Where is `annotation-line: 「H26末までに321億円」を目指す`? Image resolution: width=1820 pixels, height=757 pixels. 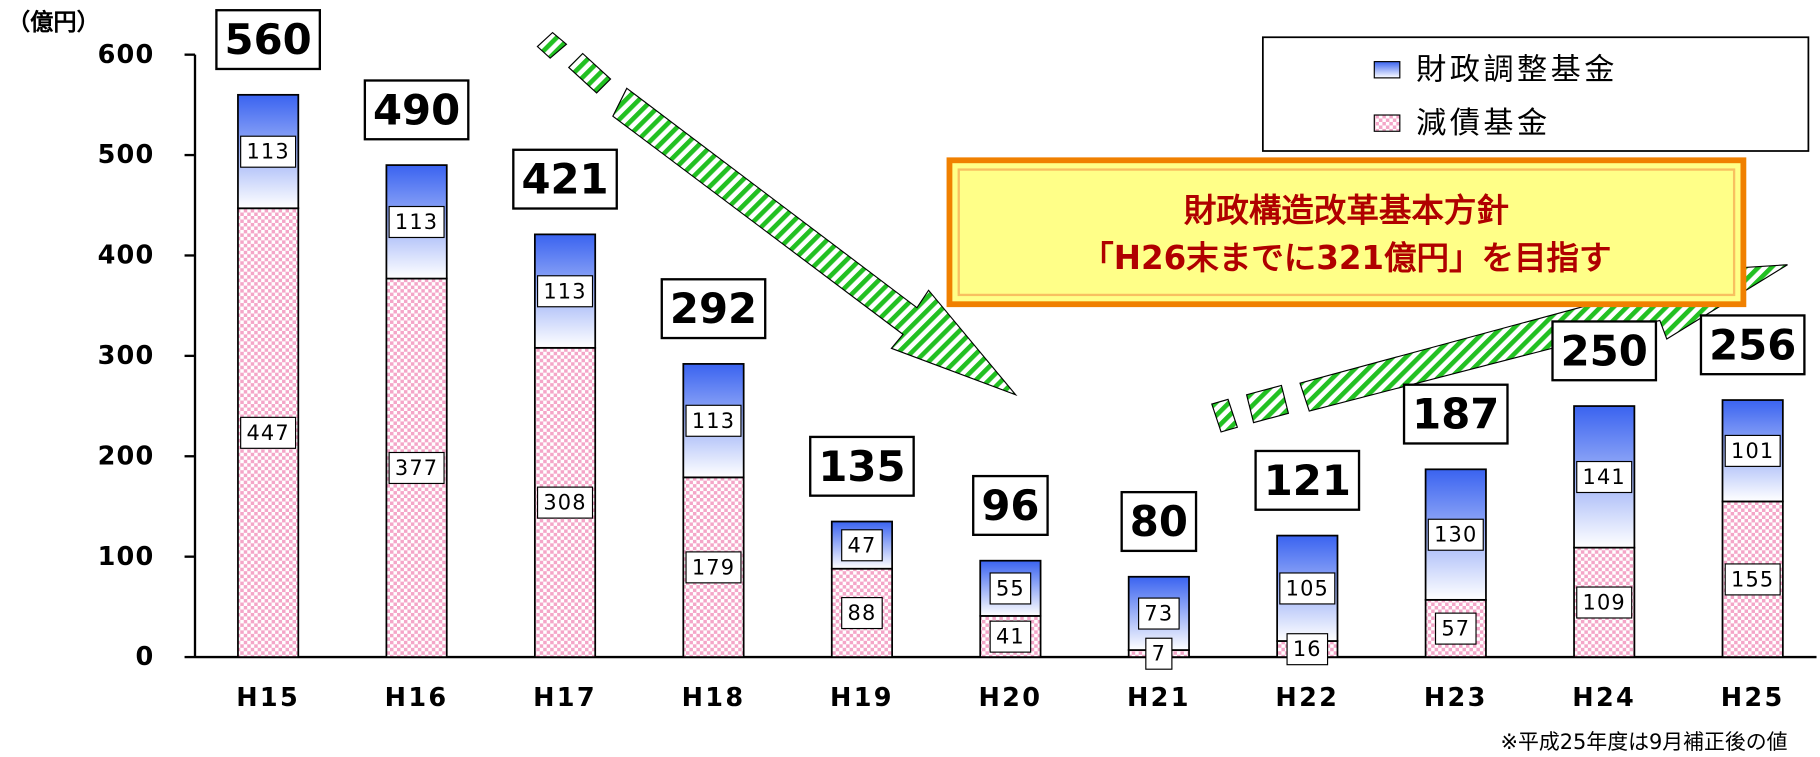
annotation-line: 「H26末までに321億円」を目指す is located at coordinates (1346, 258).